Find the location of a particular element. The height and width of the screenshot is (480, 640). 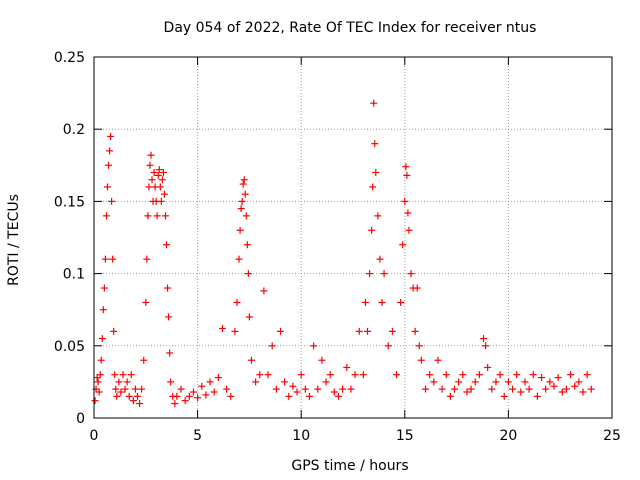

x-tick-label: 15 is located at coordinates (405, 436).